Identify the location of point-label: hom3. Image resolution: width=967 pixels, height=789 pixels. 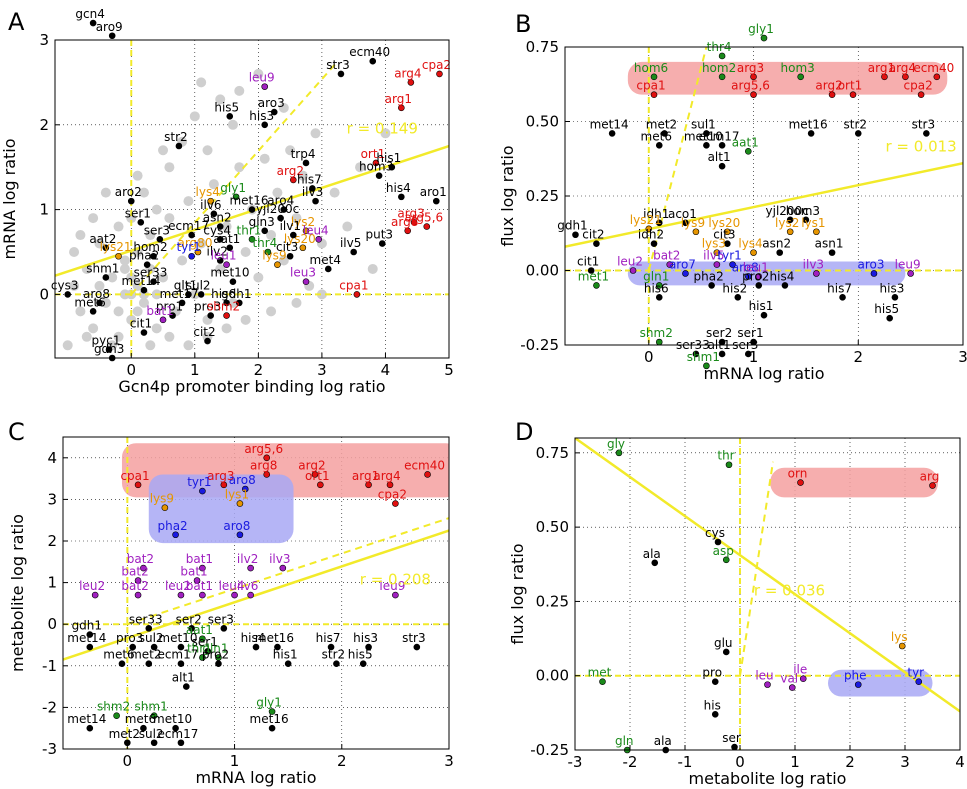
(376, 167).